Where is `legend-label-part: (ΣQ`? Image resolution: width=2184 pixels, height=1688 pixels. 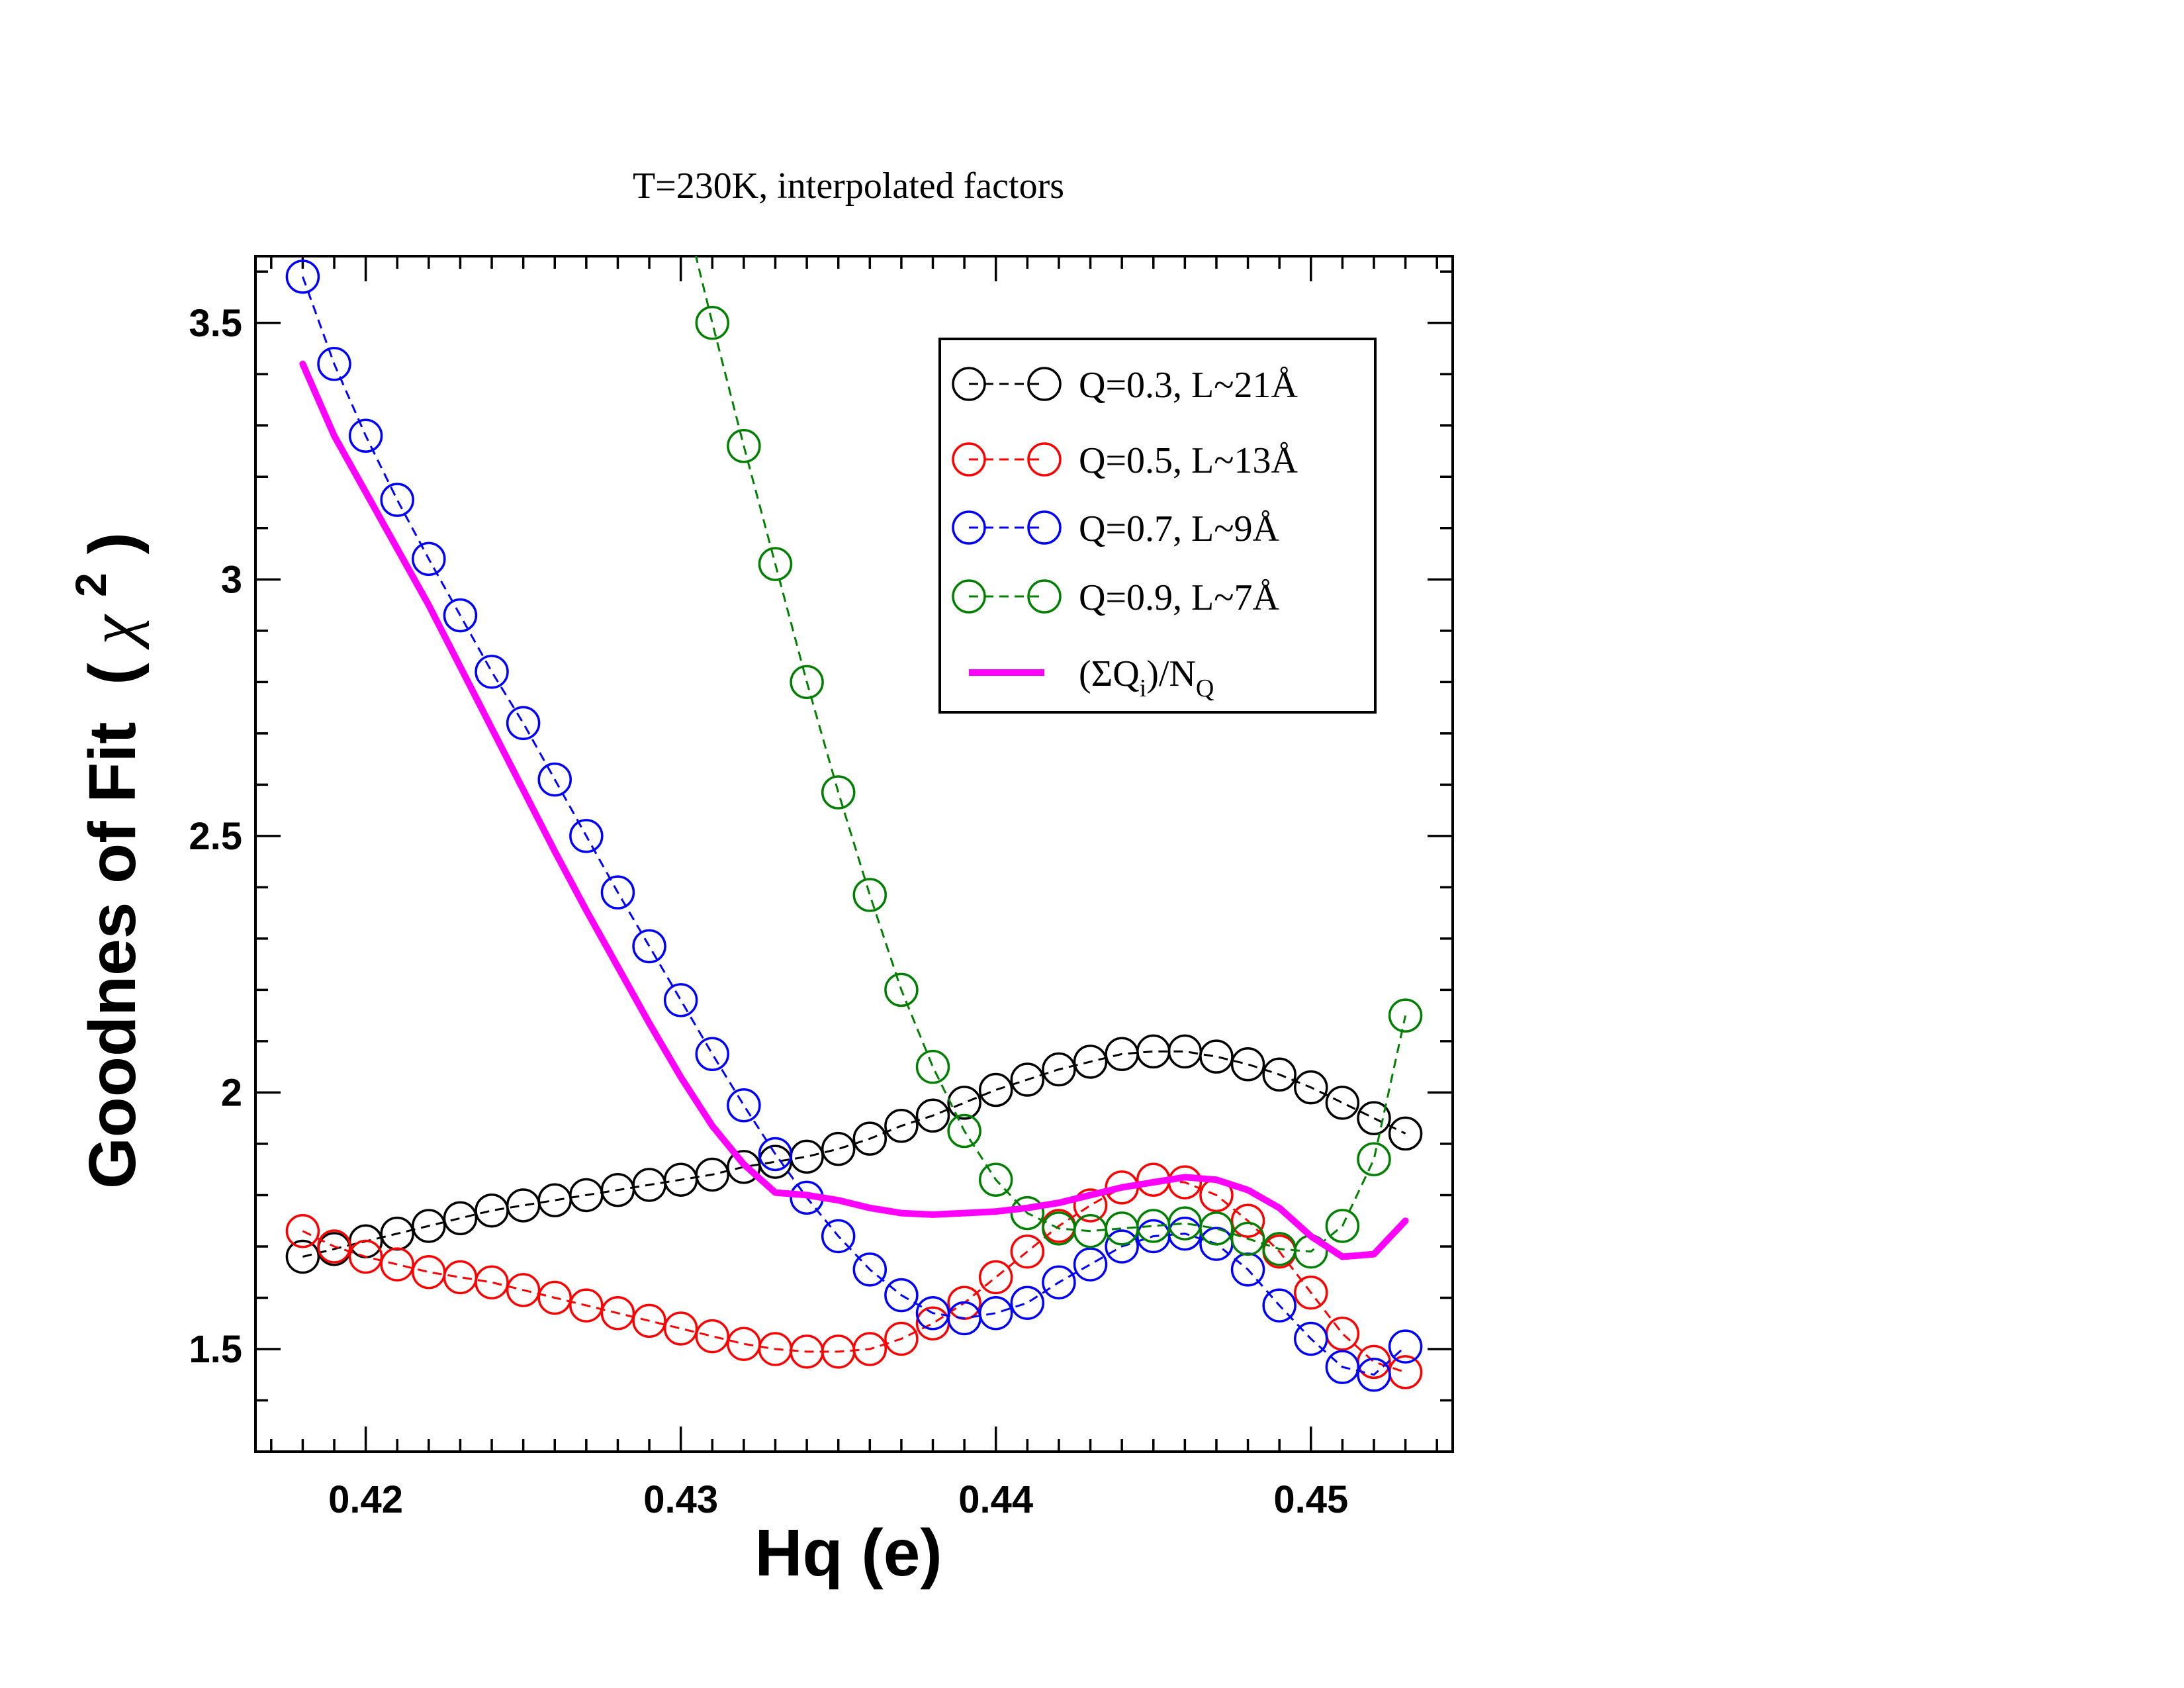
legend-label-part: (ΣQ is located at coordinates (1109, 673).